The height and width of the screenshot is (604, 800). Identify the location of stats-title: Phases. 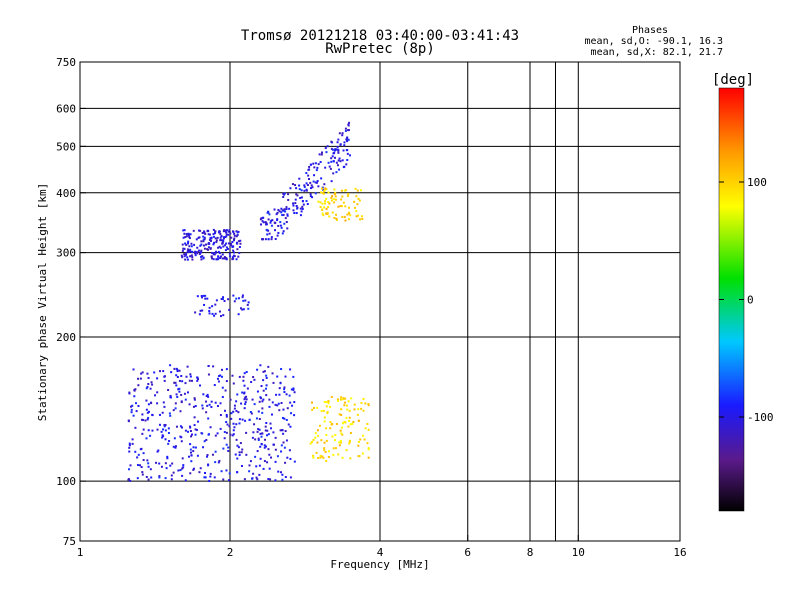
(650, 30).